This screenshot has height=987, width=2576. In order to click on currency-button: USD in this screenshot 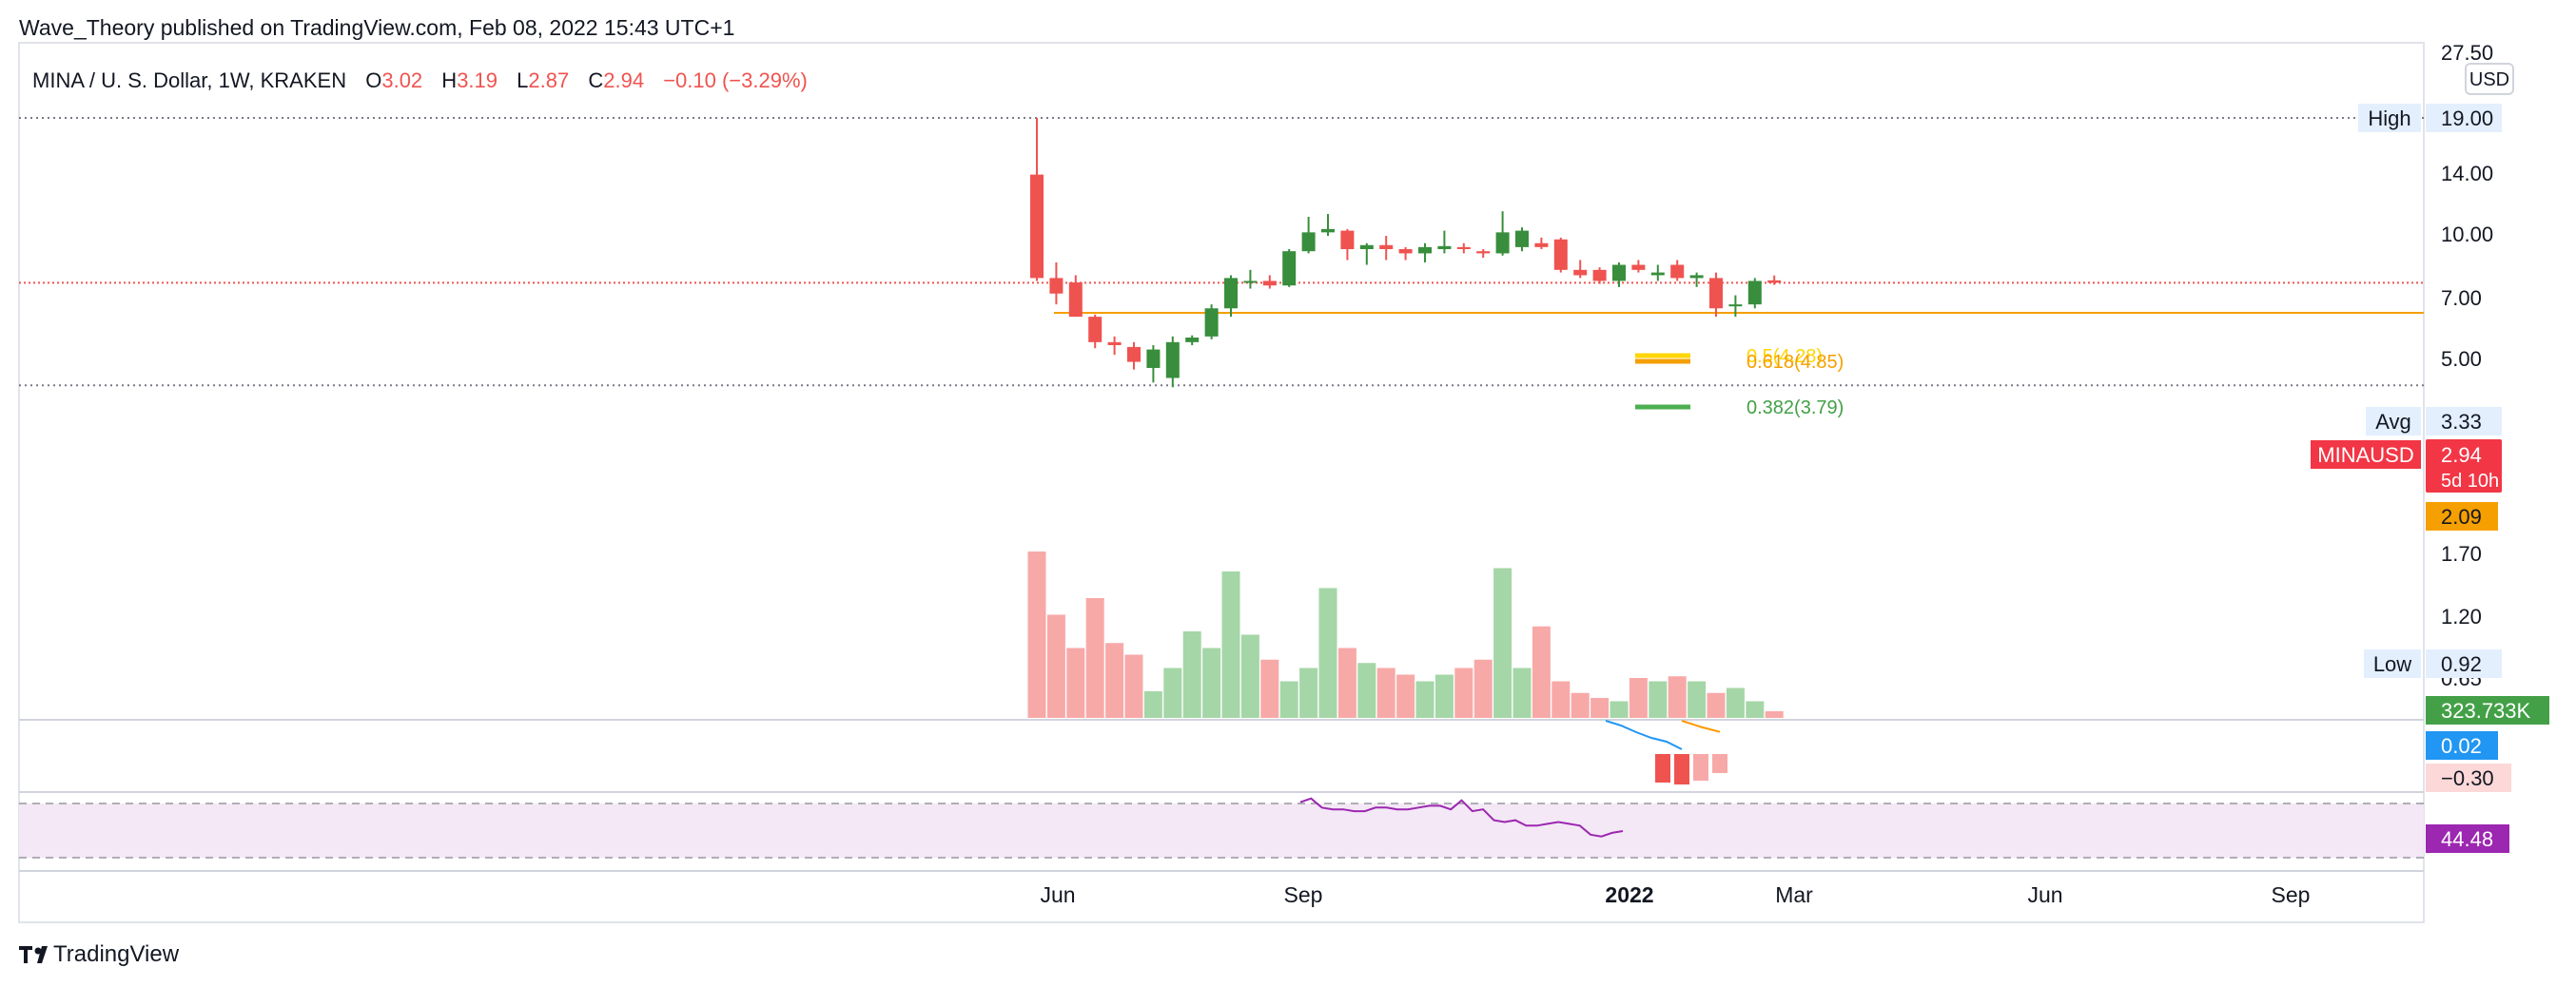, I will do `click(2490, 79)`.